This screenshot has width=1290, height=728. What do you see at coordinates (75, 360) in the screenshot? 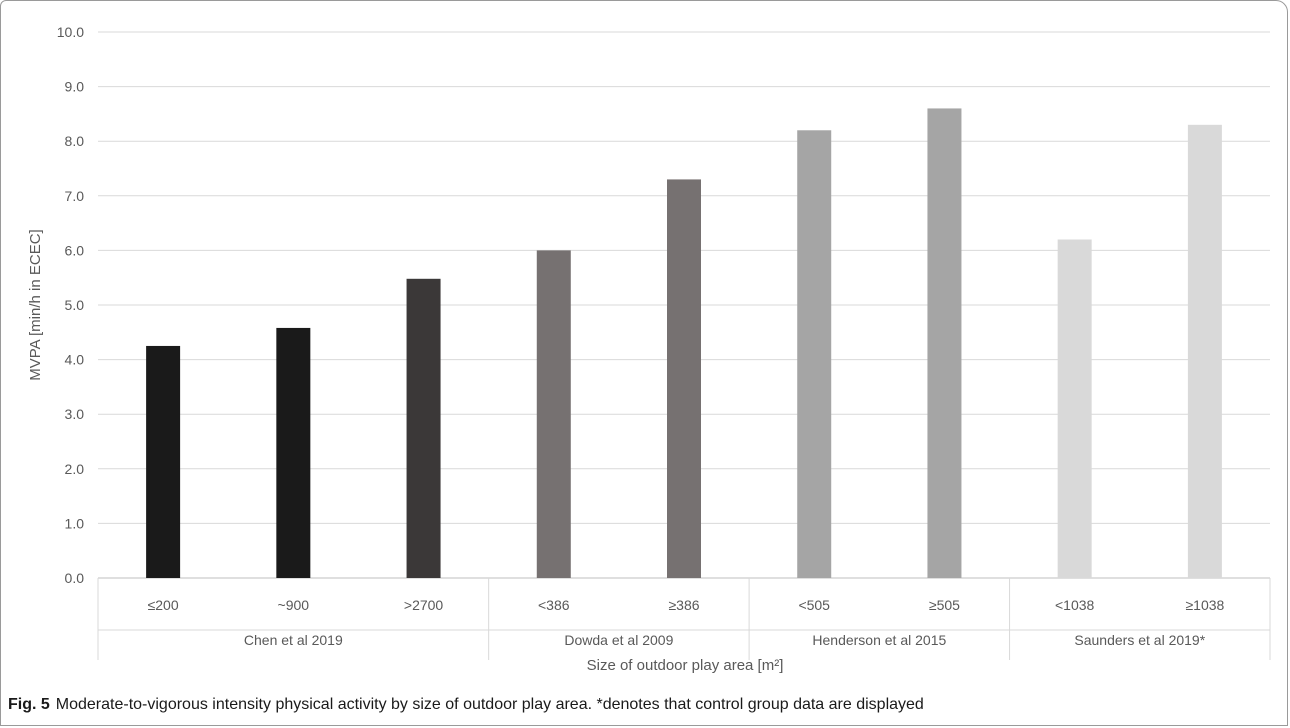
I see `y-tick-label: 4.0` at bounding box center [75, 360].